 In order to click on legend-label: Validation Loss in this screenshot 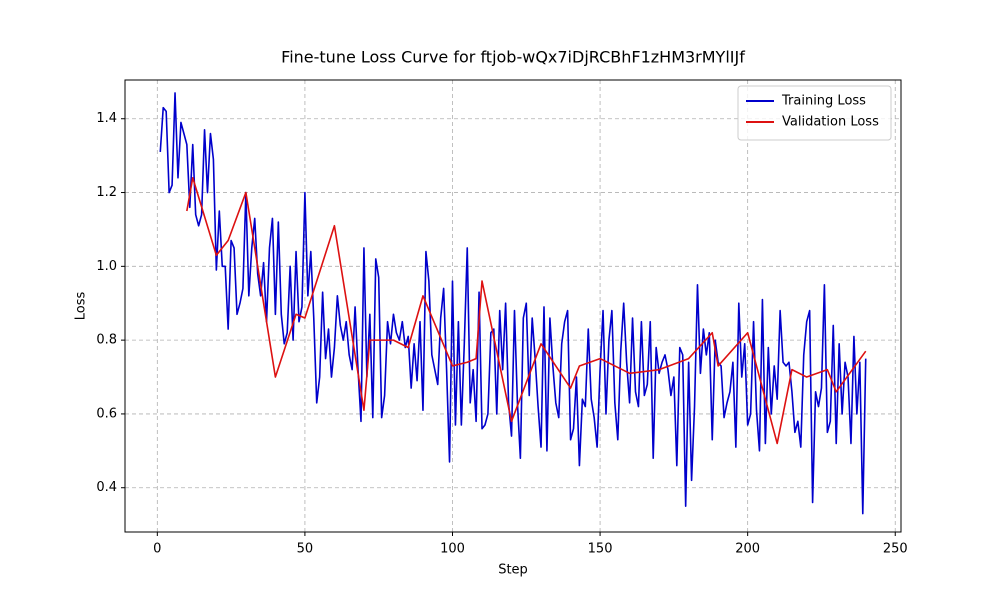, I will do `click(830, 122)`.